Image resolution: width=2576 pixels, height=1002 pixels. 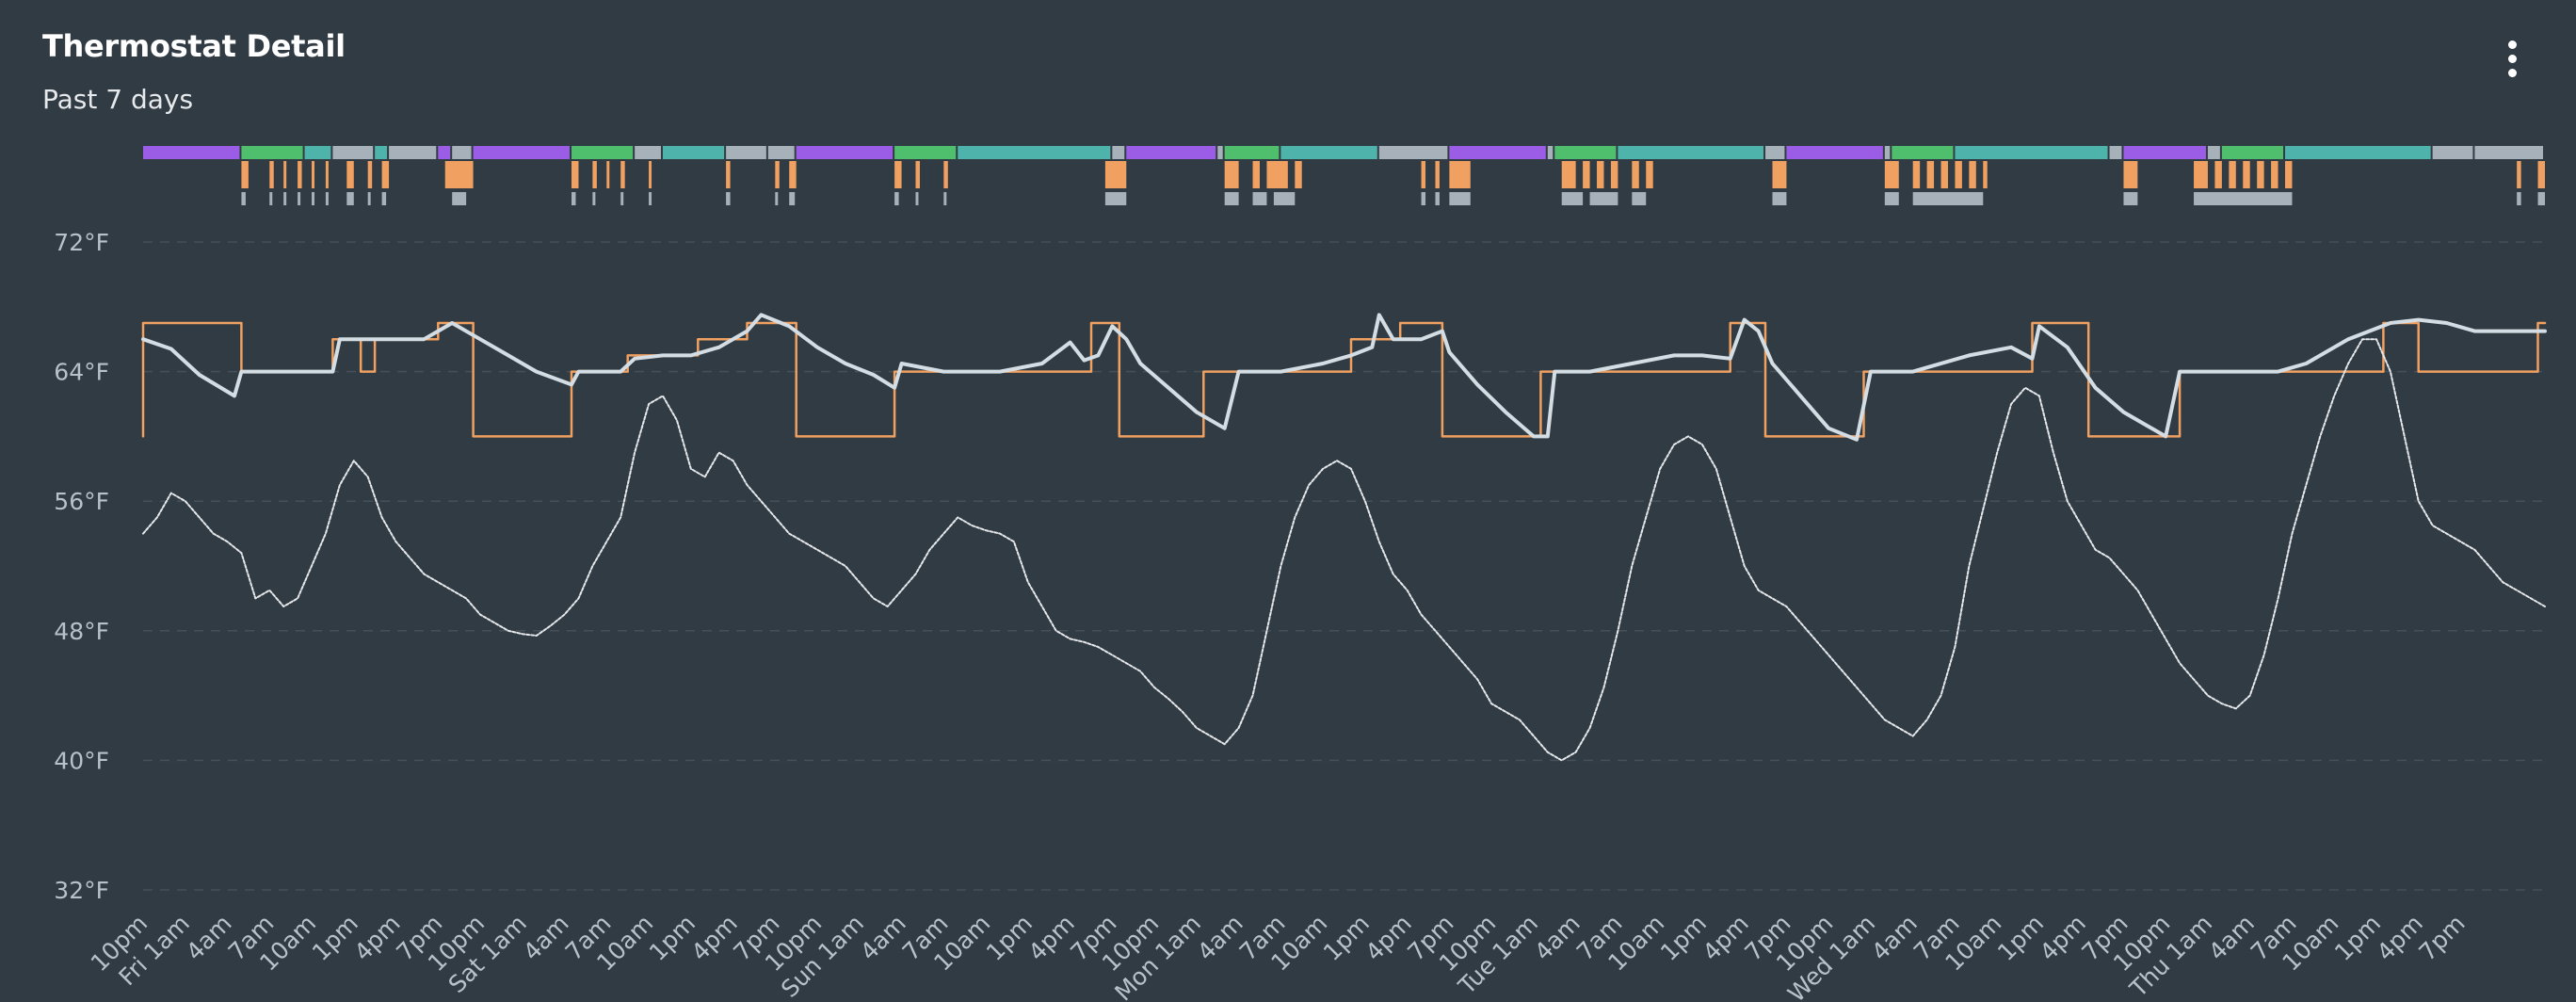 What do you see at coordinates (81, 242) in the screenshot?
I see `y-tick-label: 72°F` at bounding box center [81, 242].